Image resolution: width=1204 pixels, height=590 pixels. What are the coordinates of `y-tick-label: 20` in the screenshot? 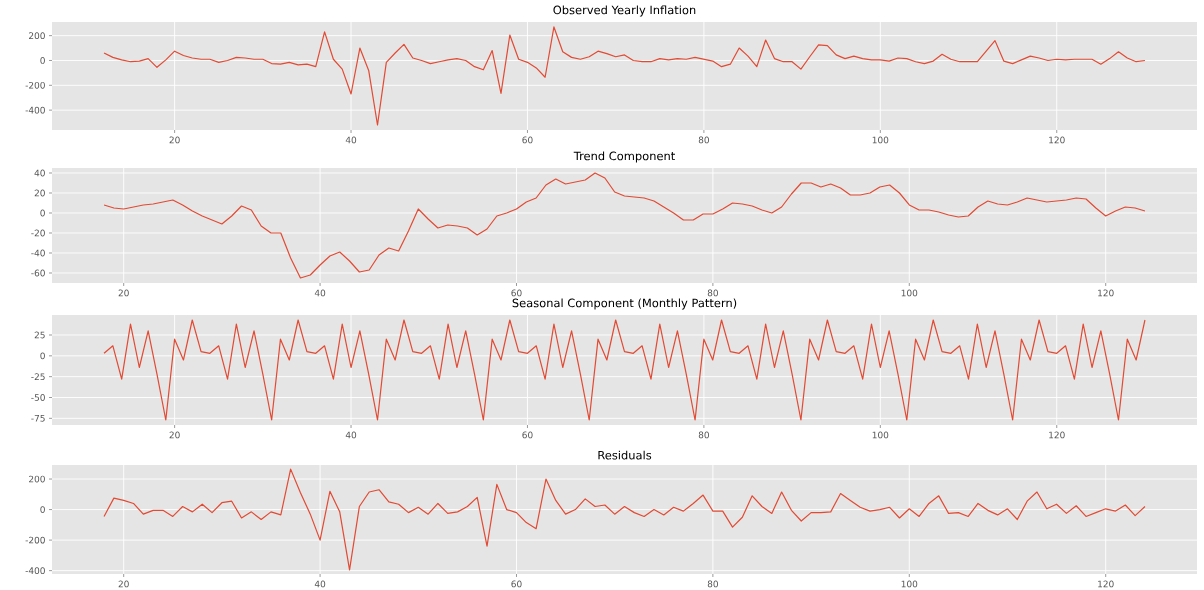 It's located at (39, 193).